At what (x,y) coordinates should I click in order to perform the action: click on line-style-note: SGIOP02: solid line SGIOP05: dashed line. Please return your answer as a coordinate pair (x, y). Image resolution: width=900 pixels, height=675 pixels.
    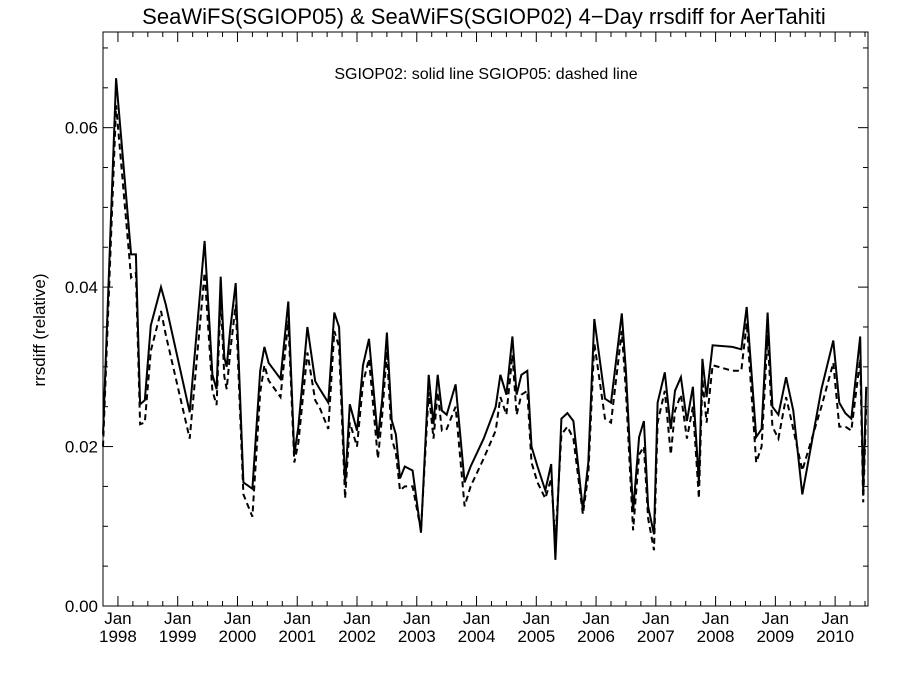
    Looking at the image, I should click on (485, 74).